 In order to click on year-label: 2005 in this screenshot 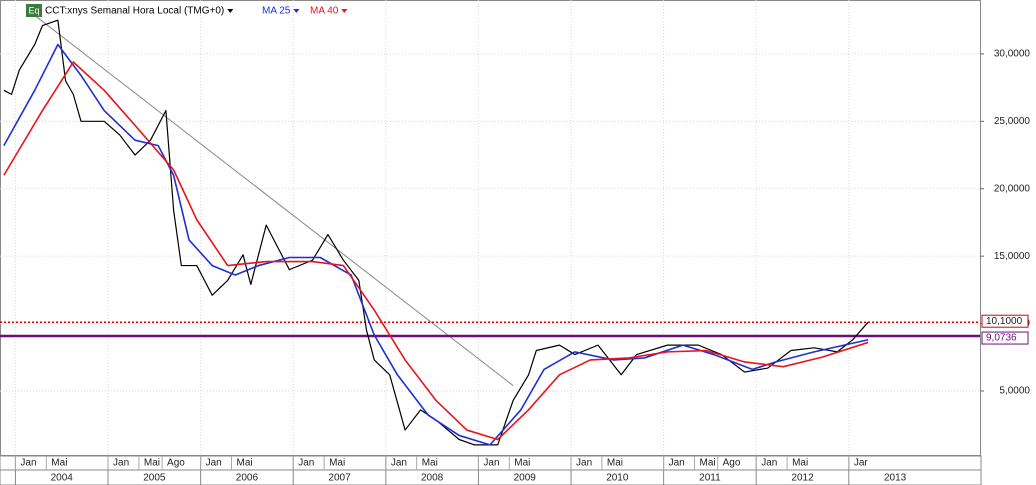, I will do `click(154, 478)`.